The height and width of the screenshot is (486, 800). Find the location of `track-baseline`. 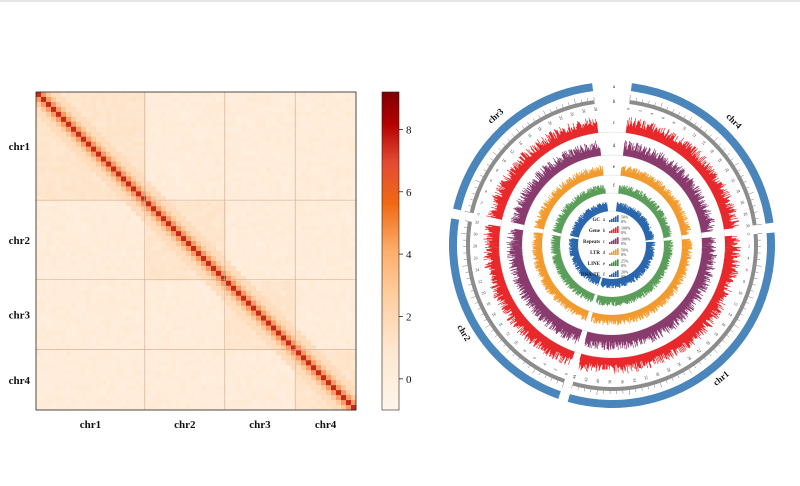

track-baseline is located at coordinates (612, 245).